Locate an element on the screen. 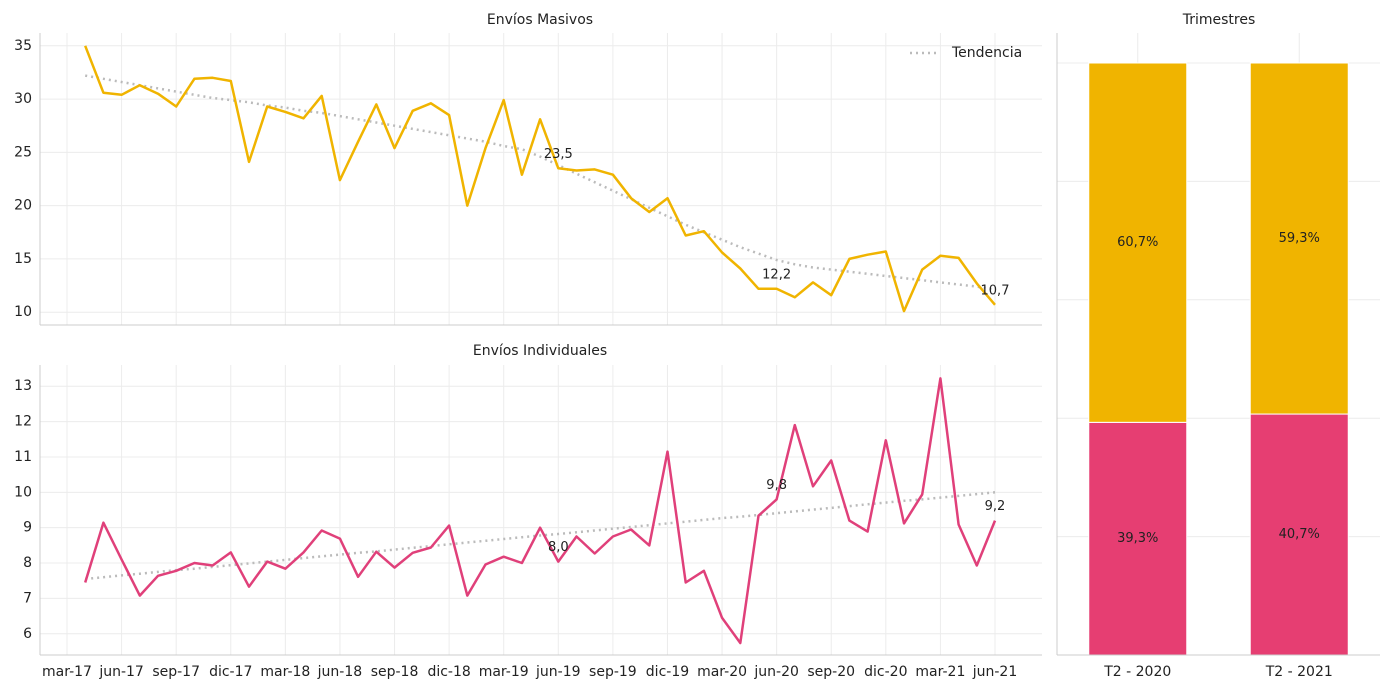 The image size is (1381, 685). data-label: 39,3% is located at coordinates (1137, 538).